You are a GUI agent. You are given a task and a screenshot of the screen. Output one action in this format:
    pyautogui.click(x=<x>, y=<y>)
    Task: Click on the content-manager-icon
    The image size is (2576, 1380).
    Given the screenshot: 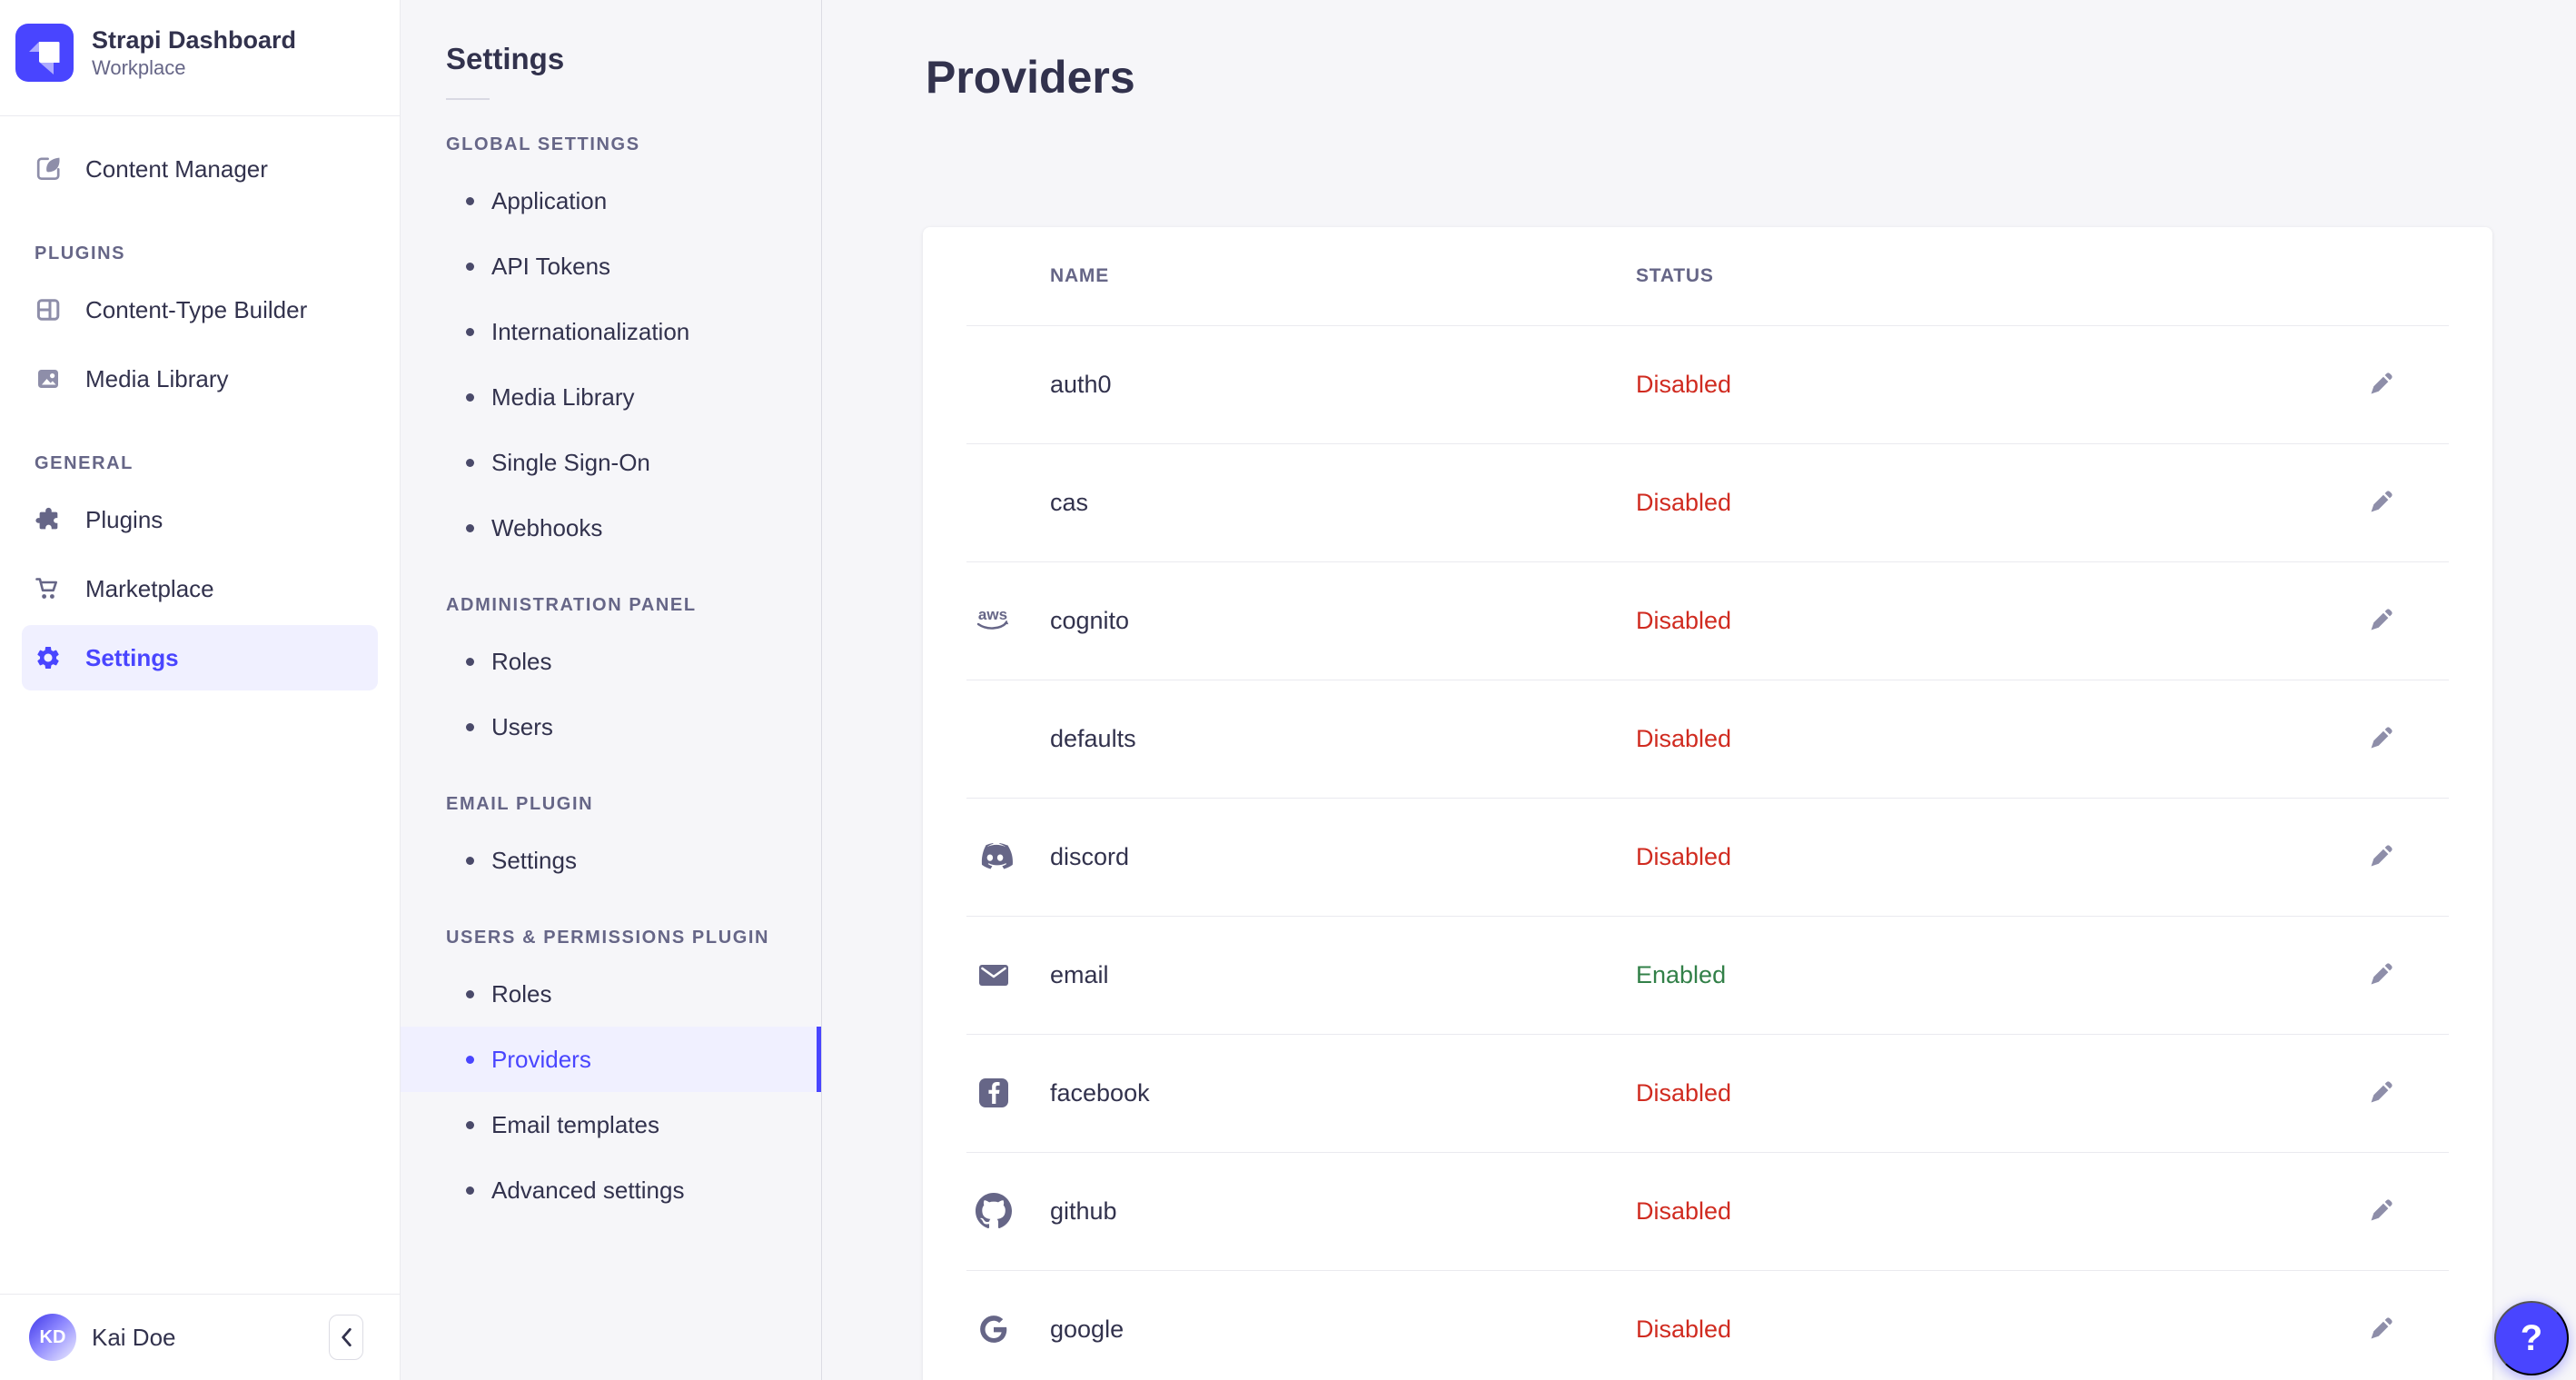 What is the action you would take?
    pyautogui.click(x=48, y=169)
    